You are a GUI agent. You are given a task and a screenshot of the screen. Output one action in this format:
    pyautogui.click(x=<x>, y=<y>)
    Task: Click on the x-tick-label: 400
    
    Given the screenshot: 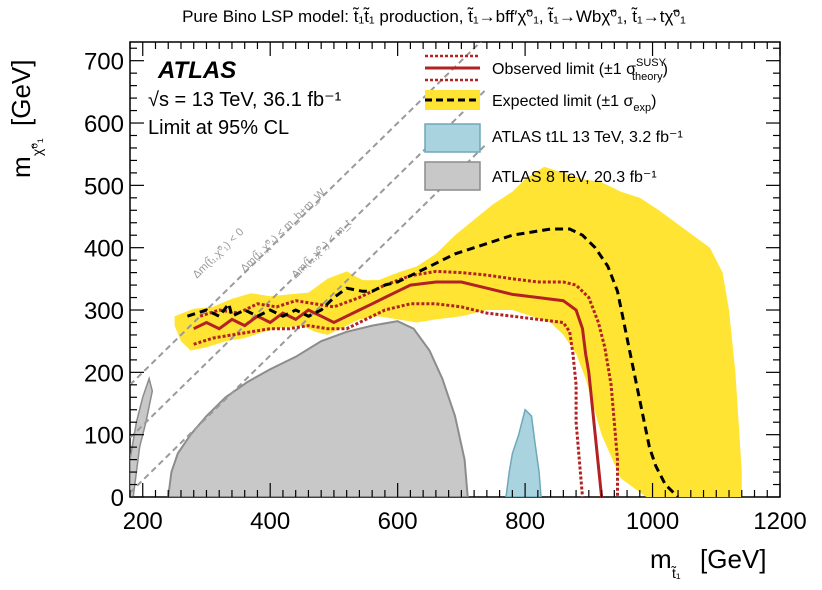 What is the action you would take?
    pyautogui.click(x=270, y=521)
    